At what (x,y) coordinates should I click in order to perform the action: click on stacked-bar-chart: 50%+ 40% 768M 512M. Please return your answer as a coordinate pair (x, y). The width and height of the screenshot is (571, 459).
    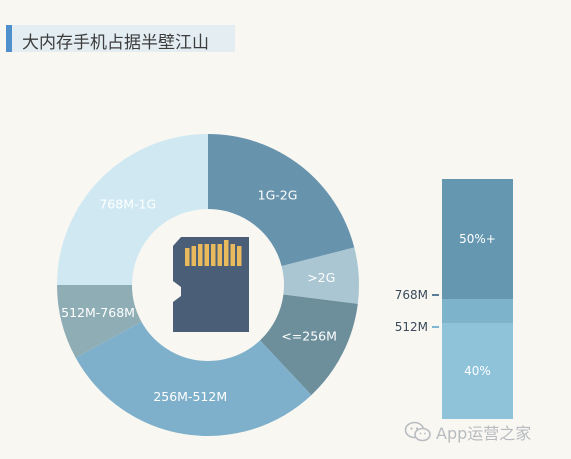
    Looking at the image, I should click on (454, 299).